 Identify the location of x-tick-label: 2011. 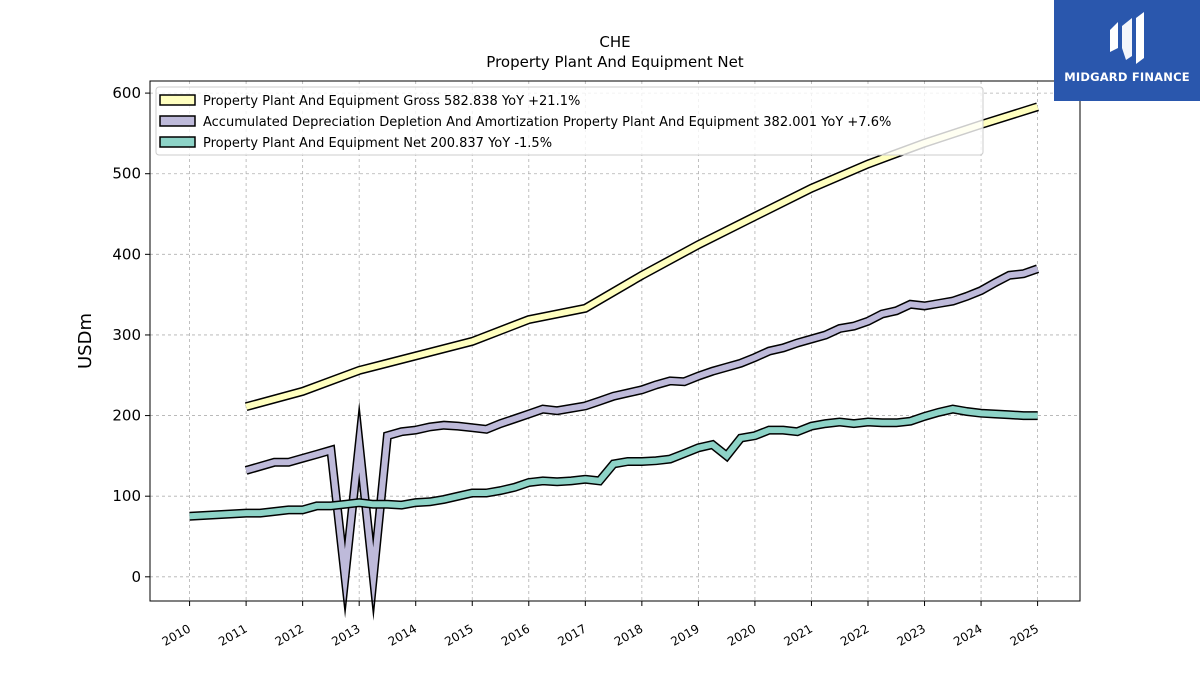
(232, 634).